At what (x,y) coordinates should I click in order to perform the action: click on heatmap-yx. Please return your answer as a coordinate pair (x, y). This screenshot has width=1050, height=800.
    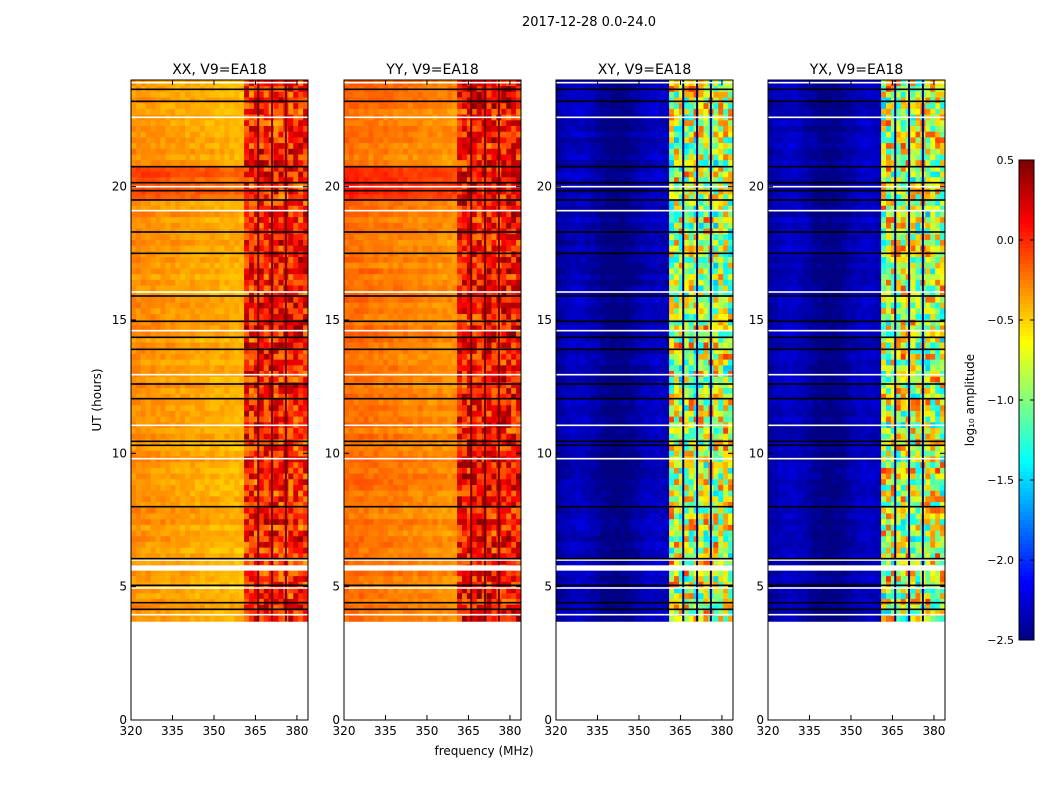
    Looking at the image, I should click on (856, 351).